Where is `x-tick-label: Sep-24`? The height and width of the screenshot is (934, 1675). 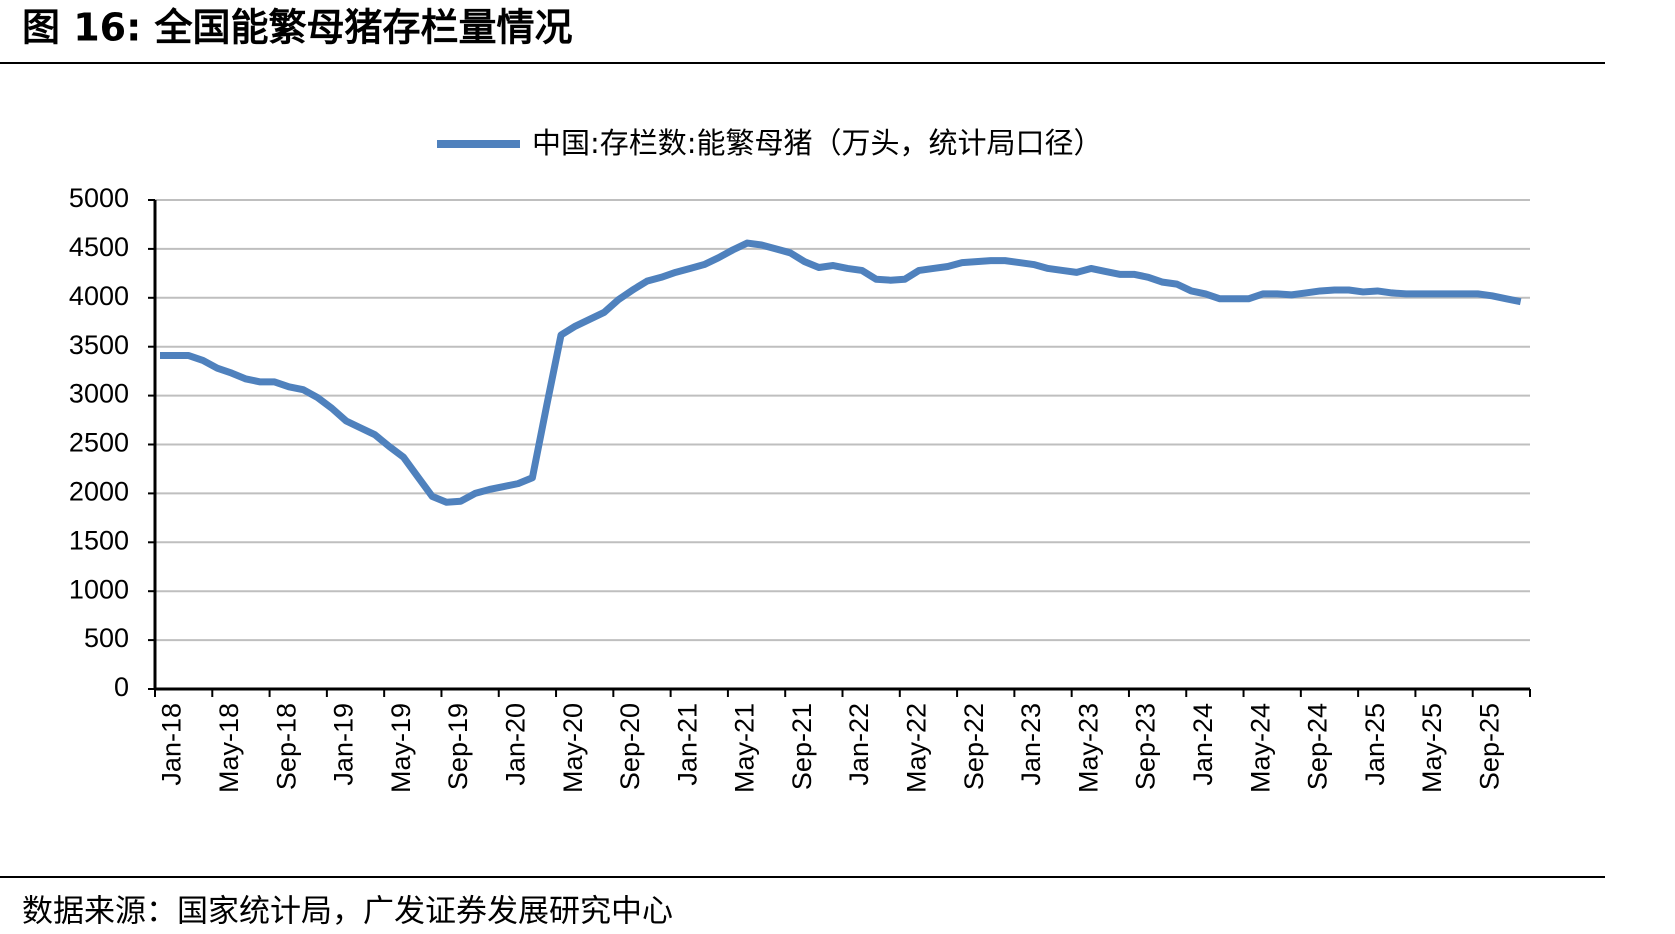
x-tick-label: Sep-24 is located at coordinates (1318, 746).